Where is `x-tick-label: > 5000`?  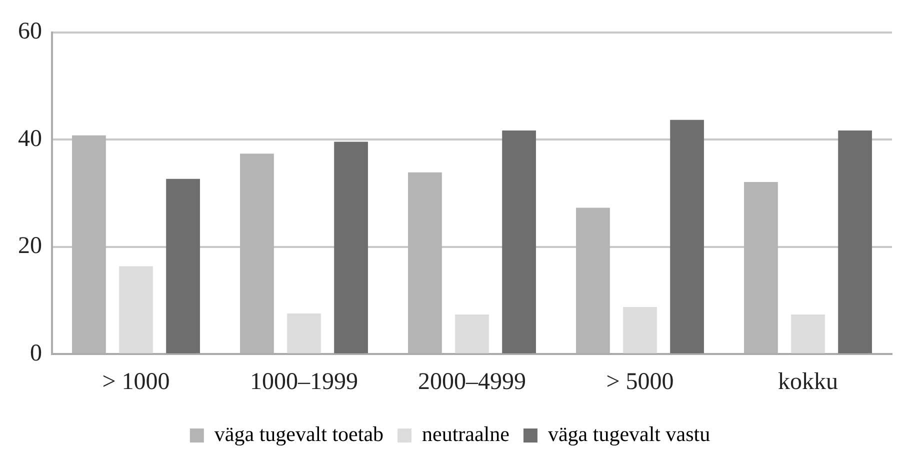
x-tick-label: > 5000 is located at coordinates (640, 381).